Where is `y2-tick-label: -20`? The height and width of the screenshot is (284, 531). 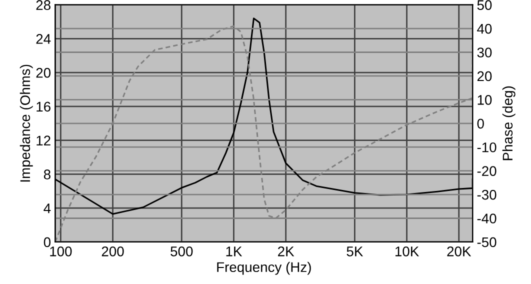 y2-tick-label: -20 is located at coordinates (486, 171).